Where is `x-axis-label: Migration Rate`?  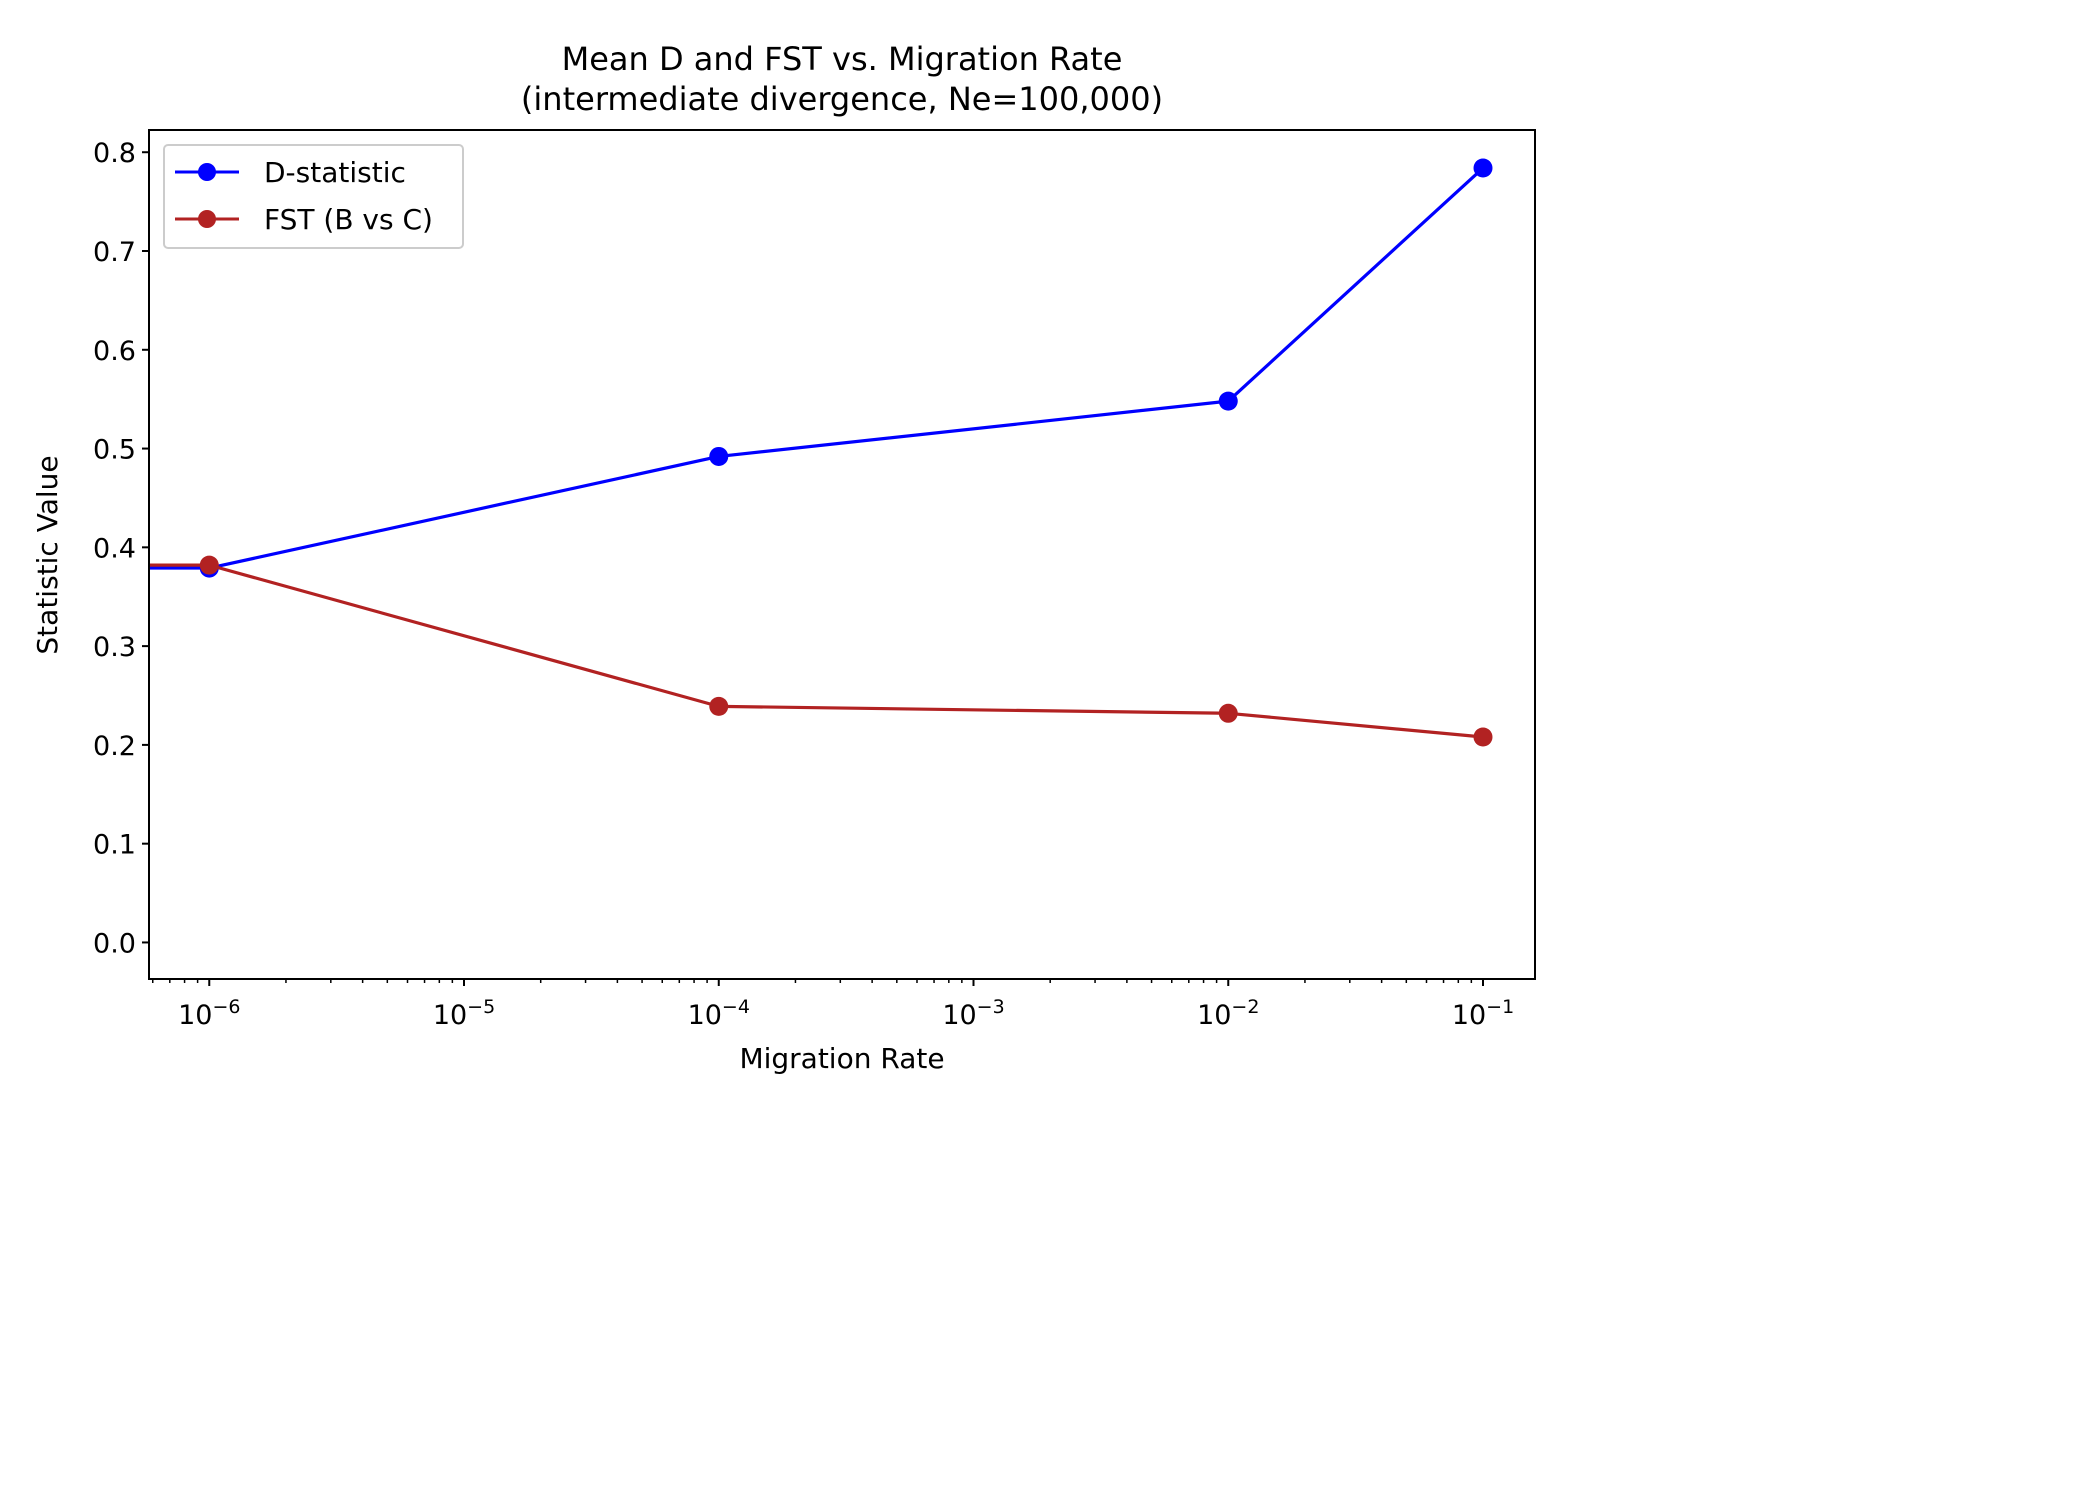
x-axis-label: Migration Rate is located at coordinates (841, 1058).